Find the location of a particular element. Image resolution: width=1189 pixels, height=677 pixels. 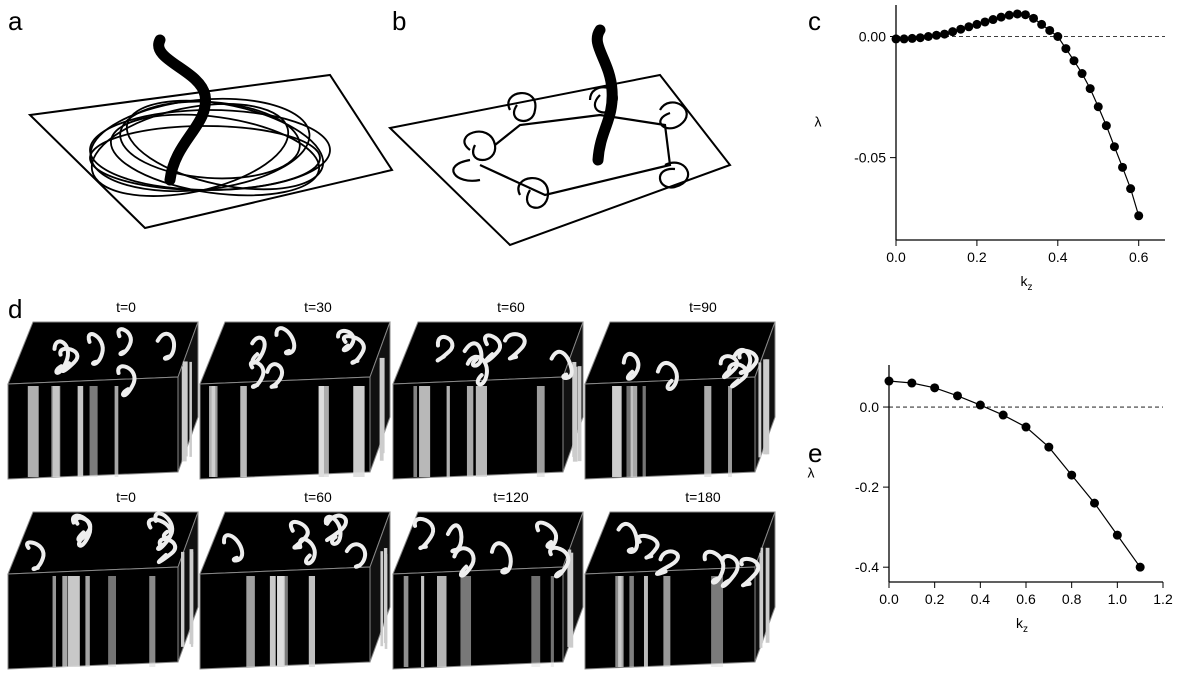

x-axis-label: kz is located at coordinates (1027, 283).